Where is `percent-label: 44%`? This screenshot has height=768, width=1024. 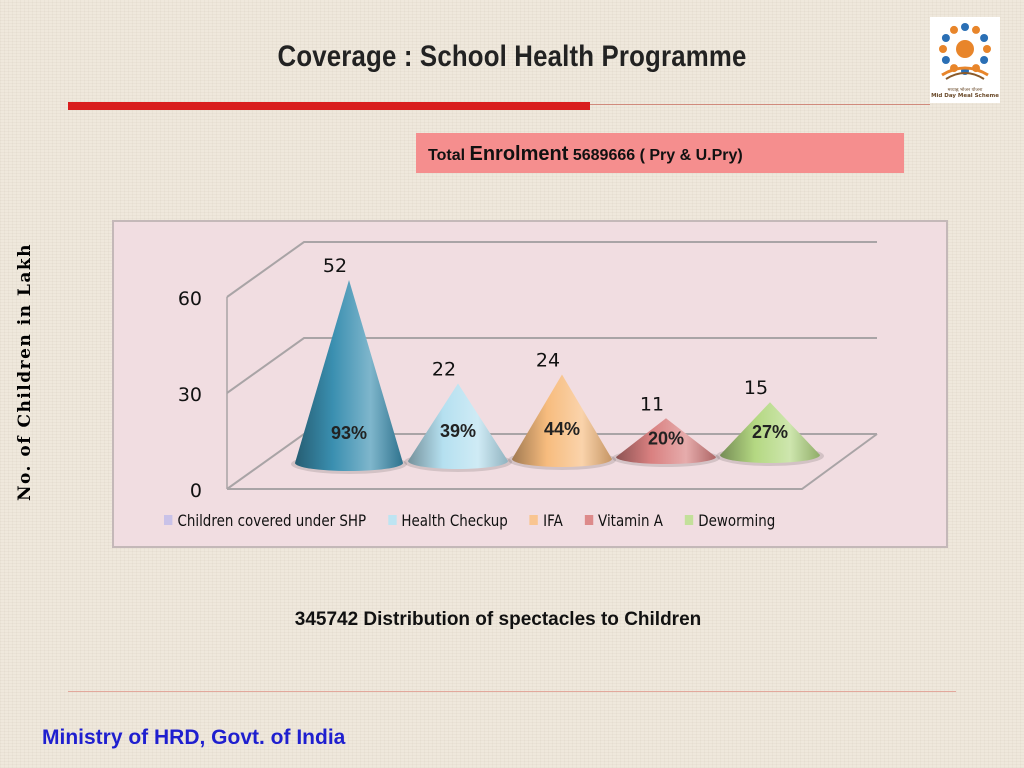 percent-label: 44% is located at coordinates (562, 429).